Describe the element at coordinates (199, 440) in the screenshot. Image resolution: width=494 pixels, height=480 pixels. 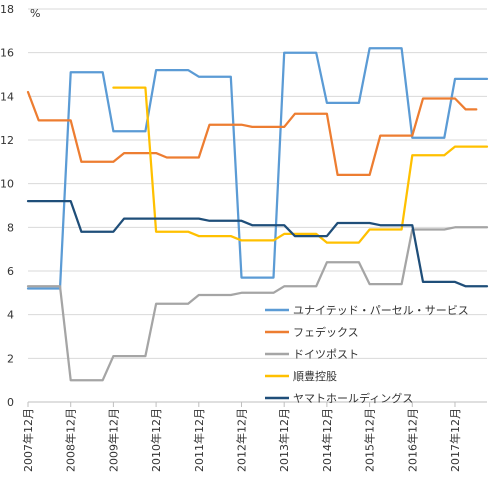
I see `x-tick-label: 2011年12月` at that location.